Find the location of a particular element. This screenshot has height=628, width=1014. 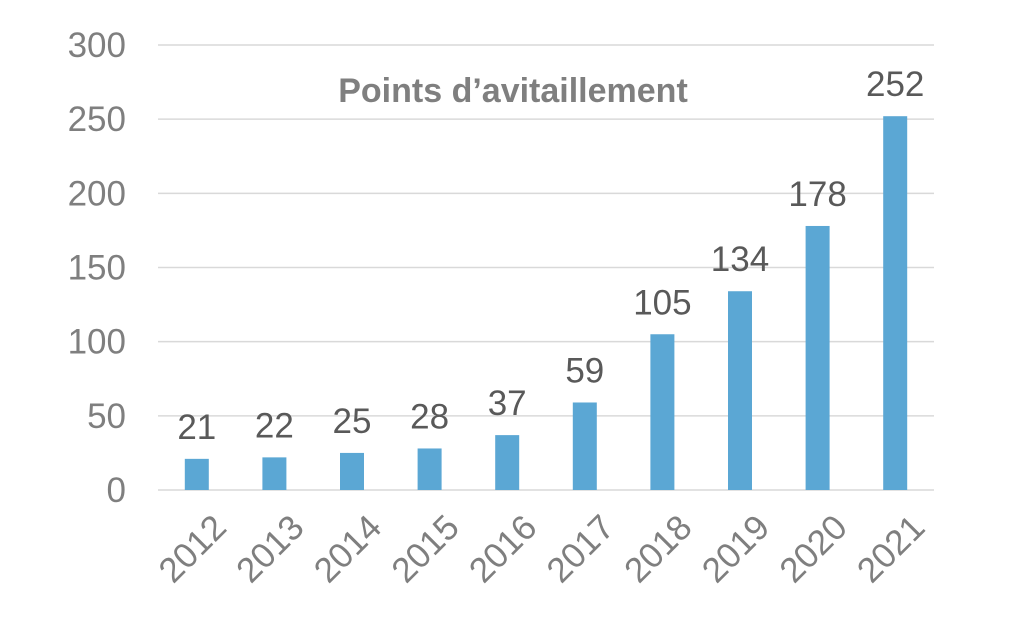

x-tick-label: 2015 is located at coordinates (425, 549).